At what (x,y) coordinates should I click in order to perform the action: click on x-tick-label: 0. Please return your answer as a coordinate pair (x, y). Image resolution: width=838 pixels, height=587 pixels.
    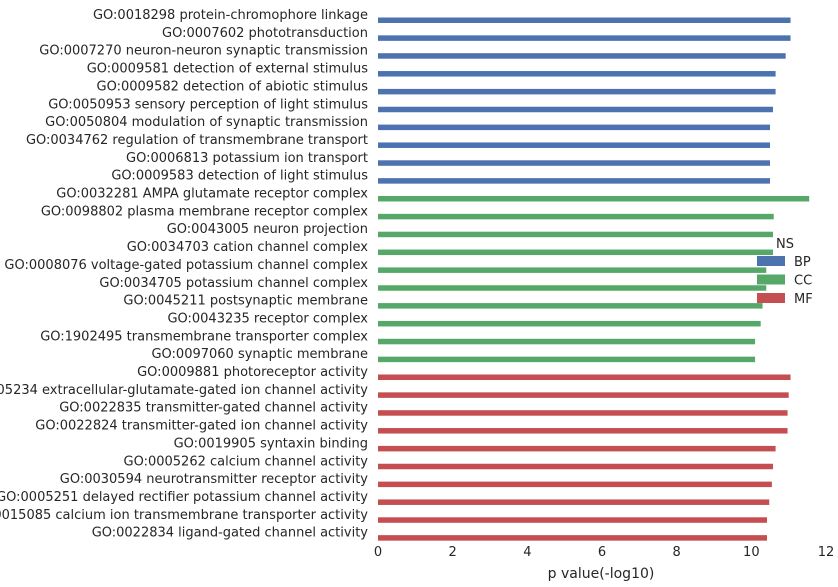
    Looking at the image, I should click on (378, 552).